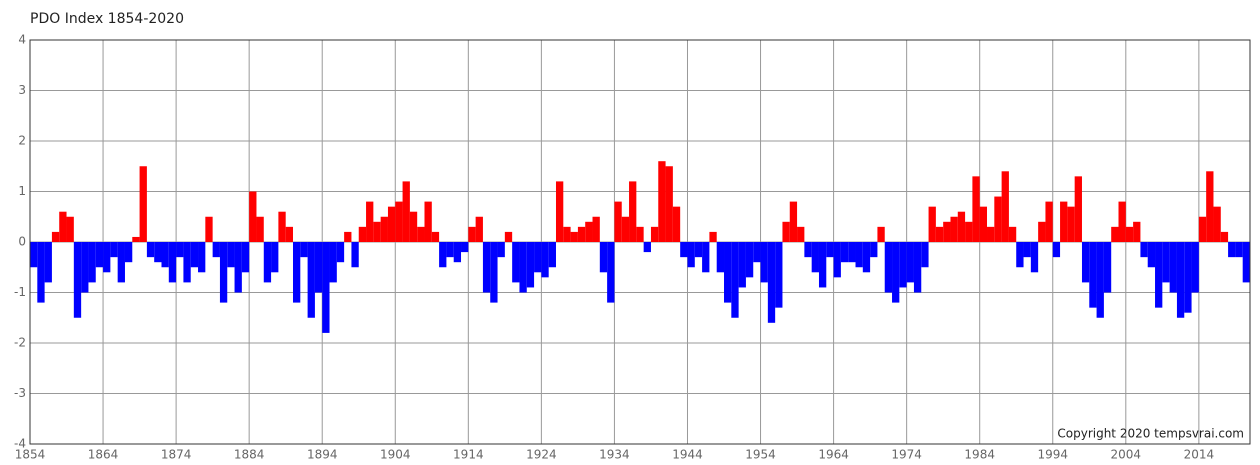  What do you see at coordinates (20, 444) in the screenshot?
I see `y-tick-label: -4` at bounding box center [20, 444].